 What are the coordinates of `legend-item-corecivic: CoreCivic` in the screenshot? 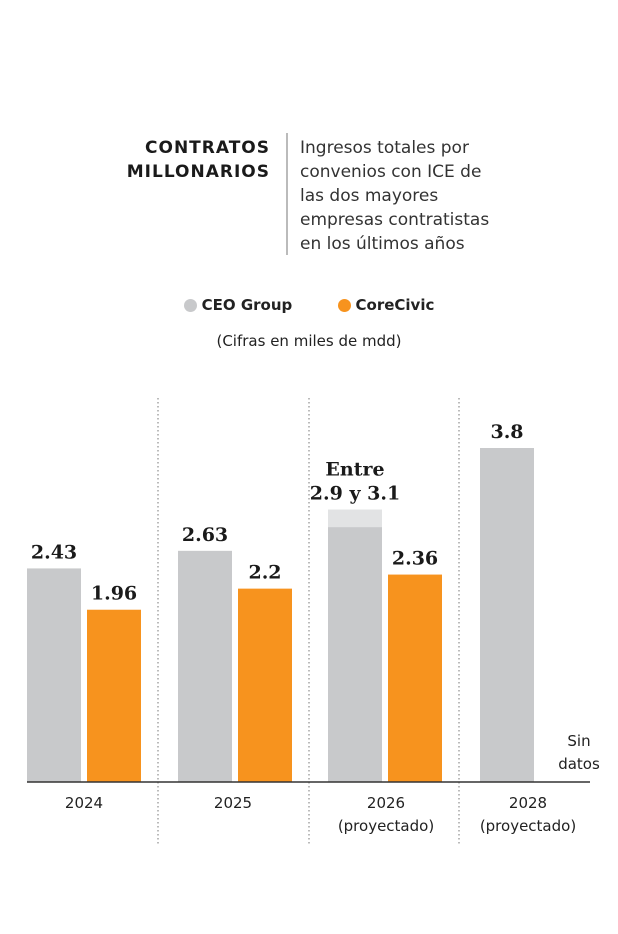 It's located at (386, 305).